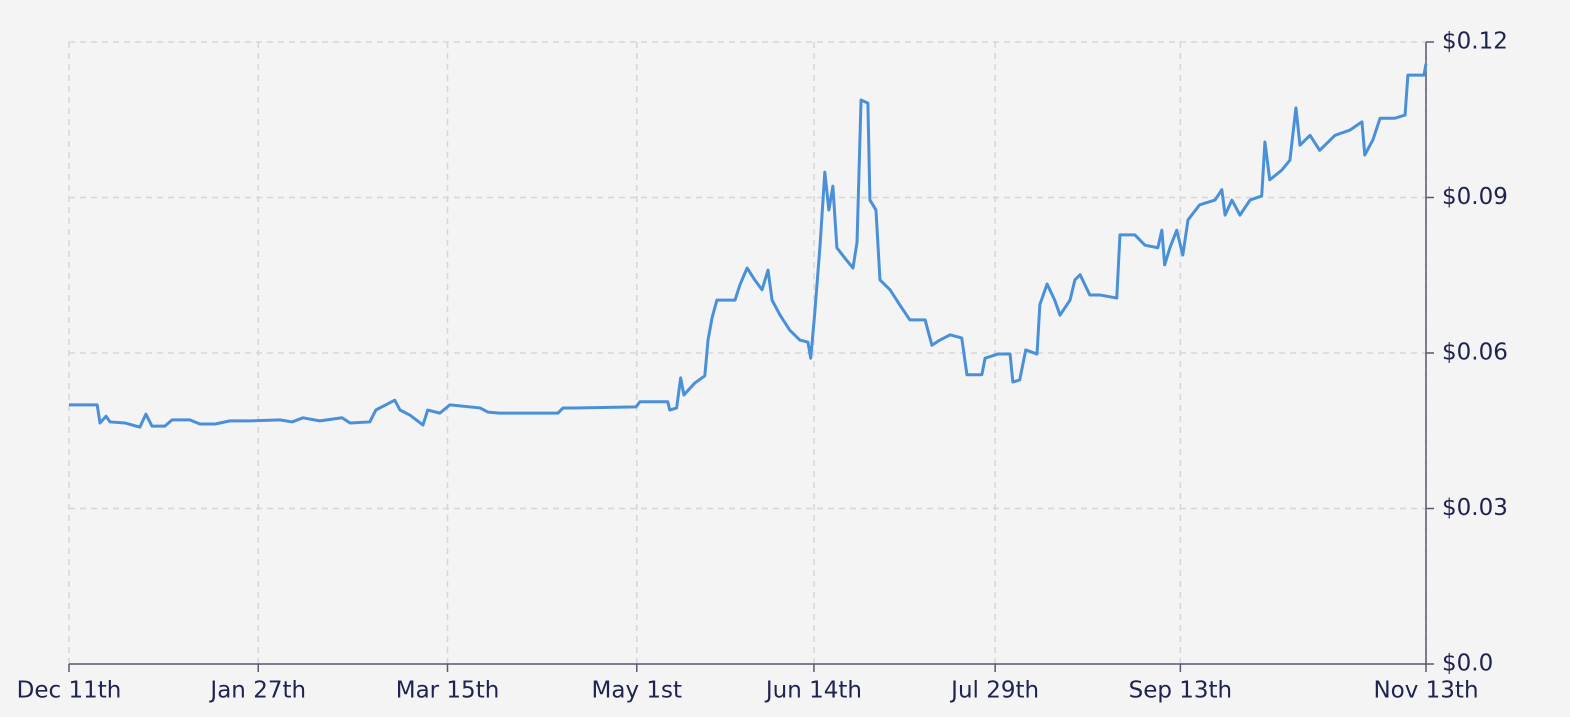 The width and height of the screenshot is (1570, 717). I want to click on x-tick-label: Sep 13th, so click(1181, 691).